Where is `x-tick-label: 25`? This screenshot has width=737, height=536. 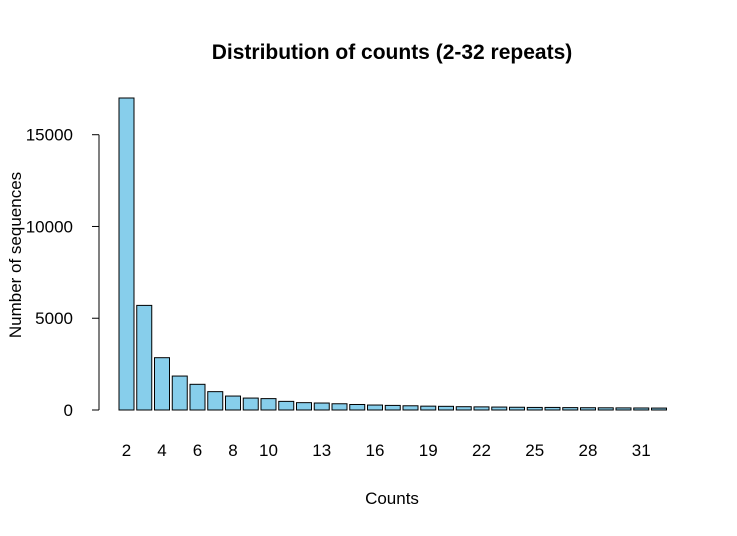 x-tick-label: 25 is located at coordinates (534, 450).